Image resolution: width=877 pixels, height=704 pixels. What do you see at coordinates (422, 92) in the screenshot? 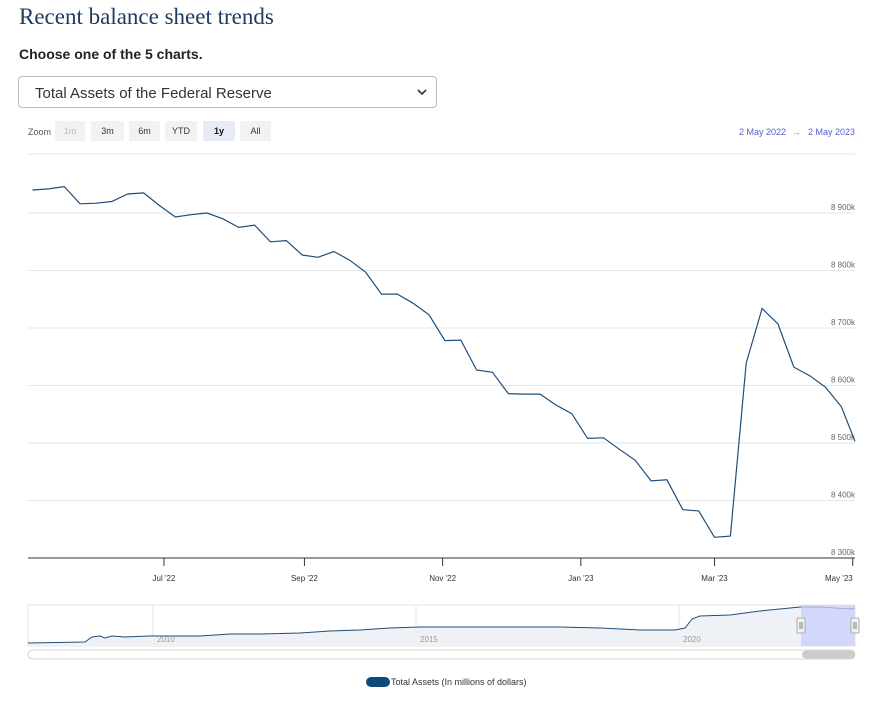
I see `chevron-down-icon` at bounding box center [422, 92].